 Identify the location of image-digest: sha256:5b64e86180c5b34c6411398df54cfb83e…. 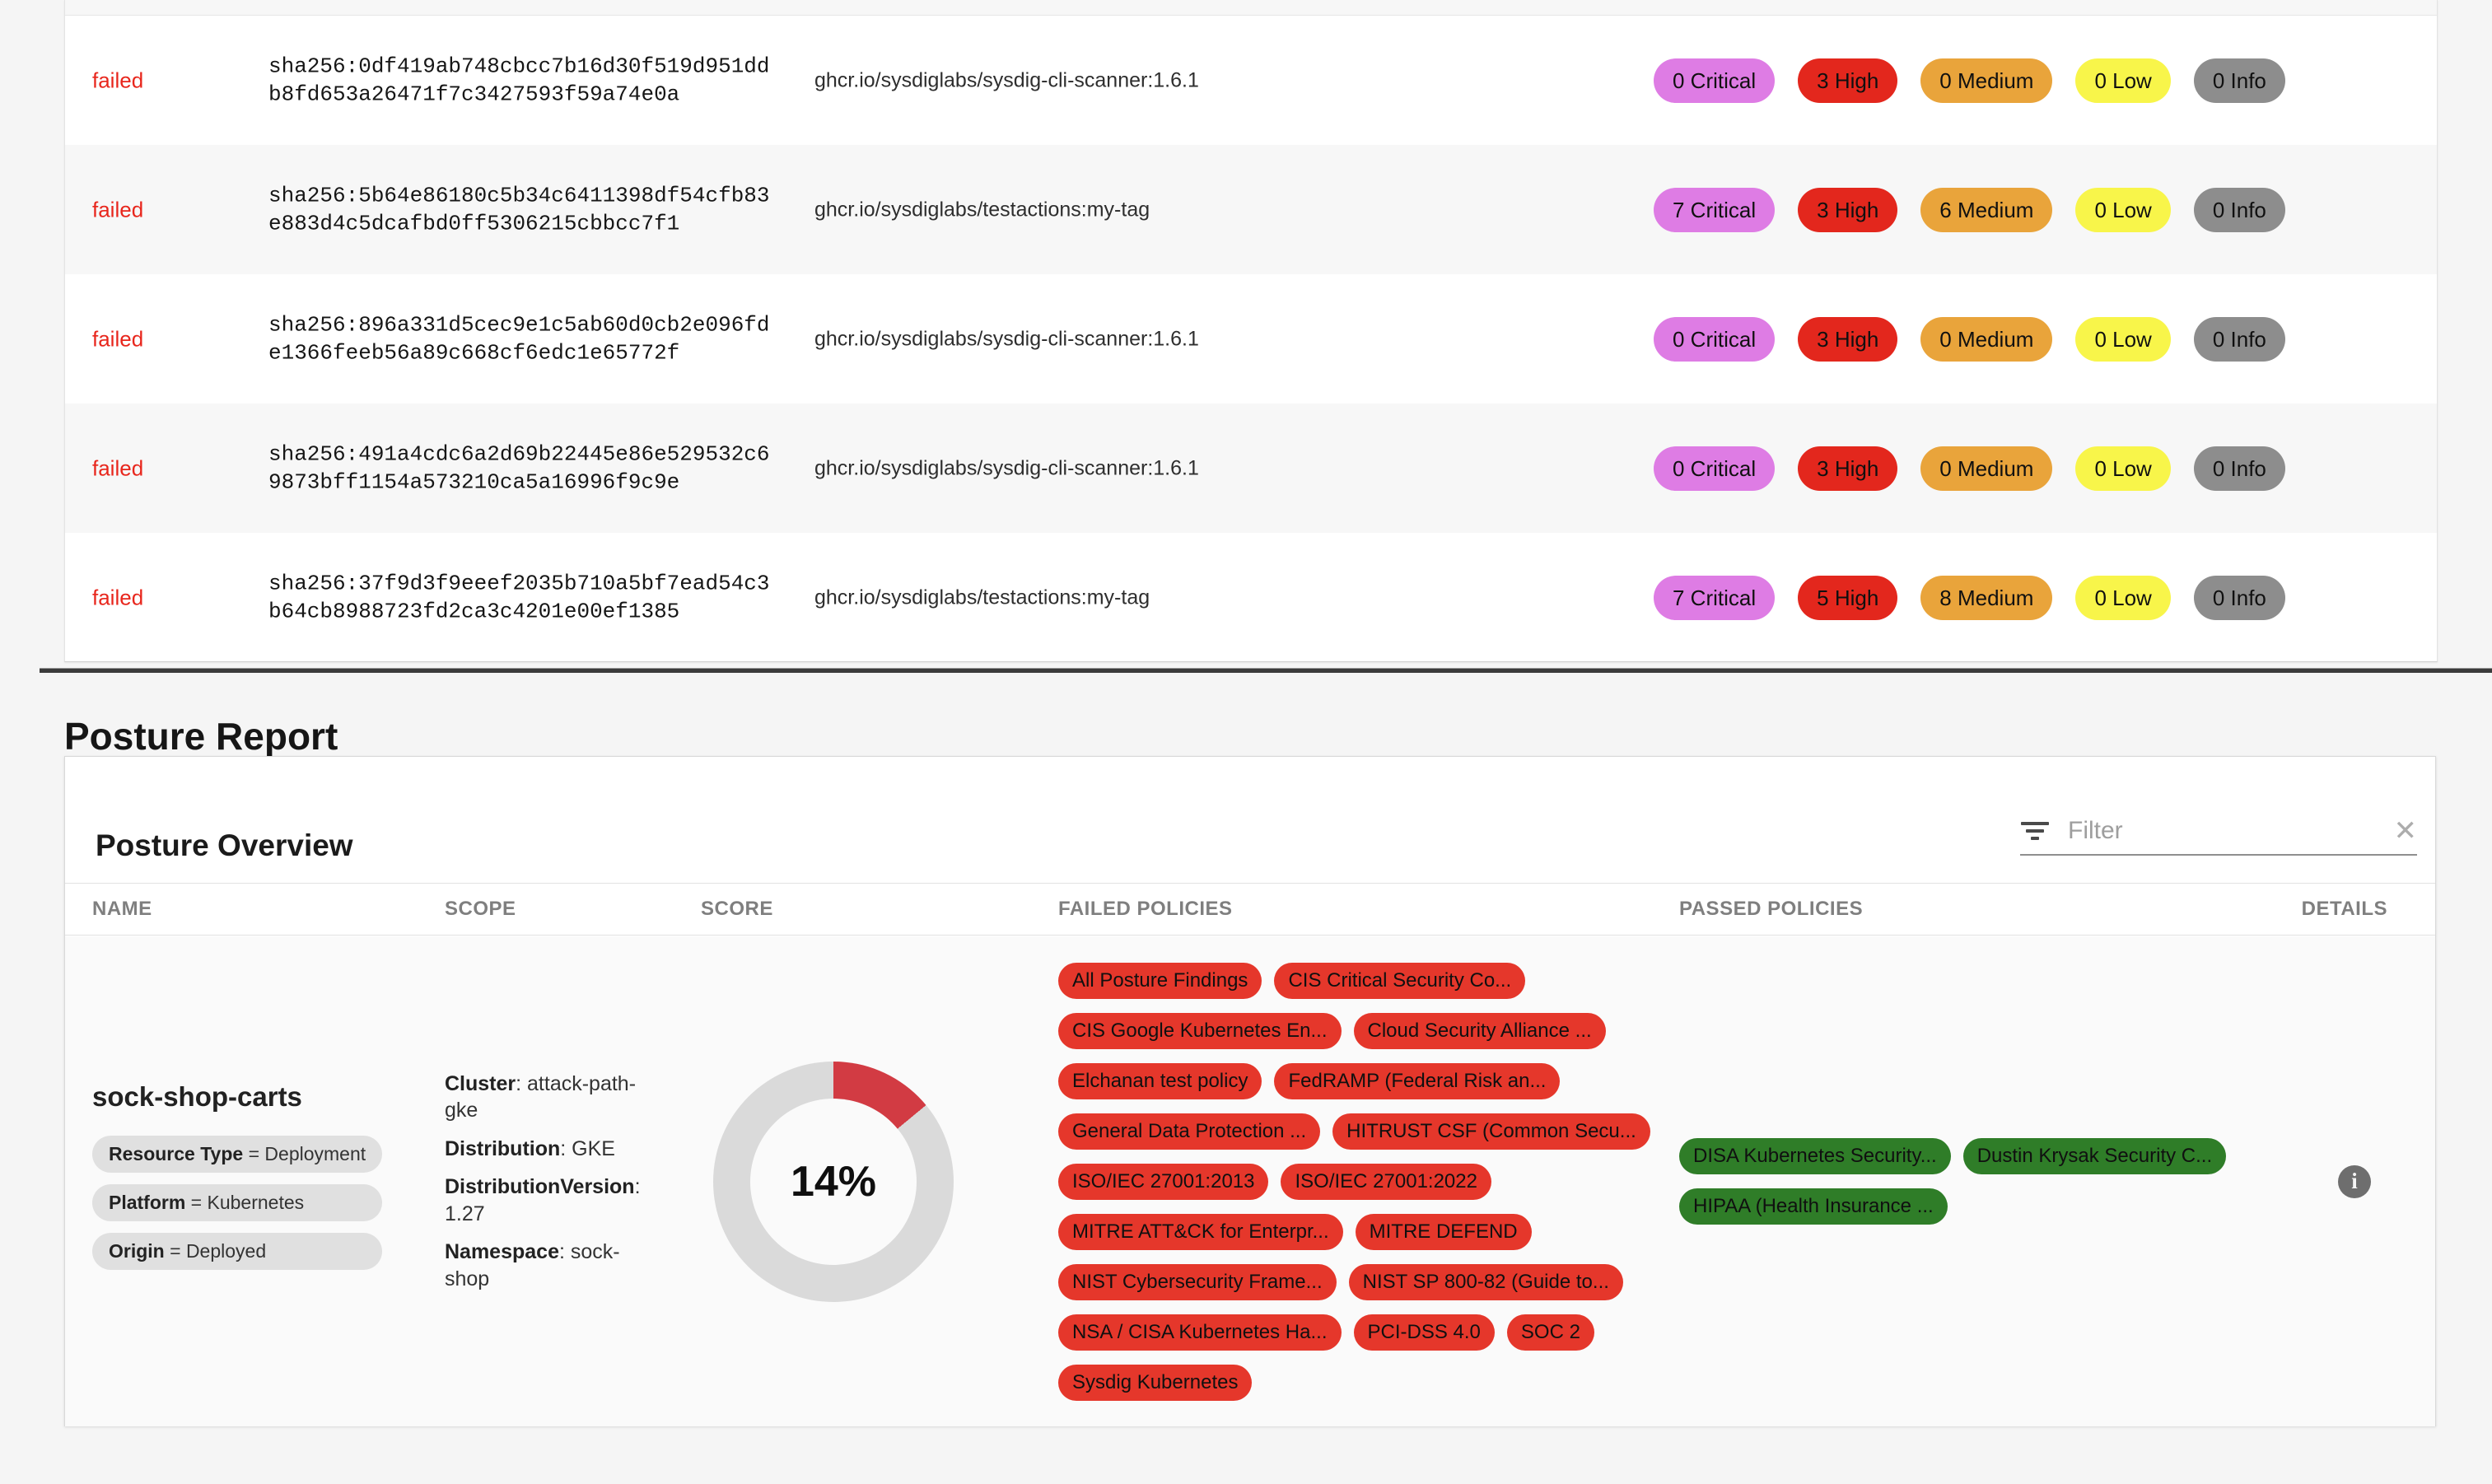
(519, 209).